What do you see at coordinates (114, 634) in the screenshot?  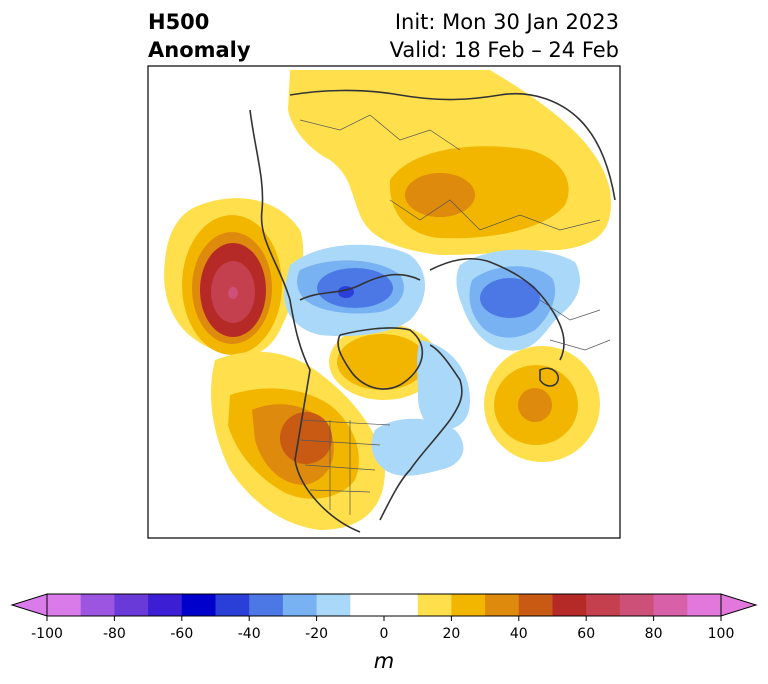 I see `colorbar-tick-label: -80` at bounding box center [114, 634].